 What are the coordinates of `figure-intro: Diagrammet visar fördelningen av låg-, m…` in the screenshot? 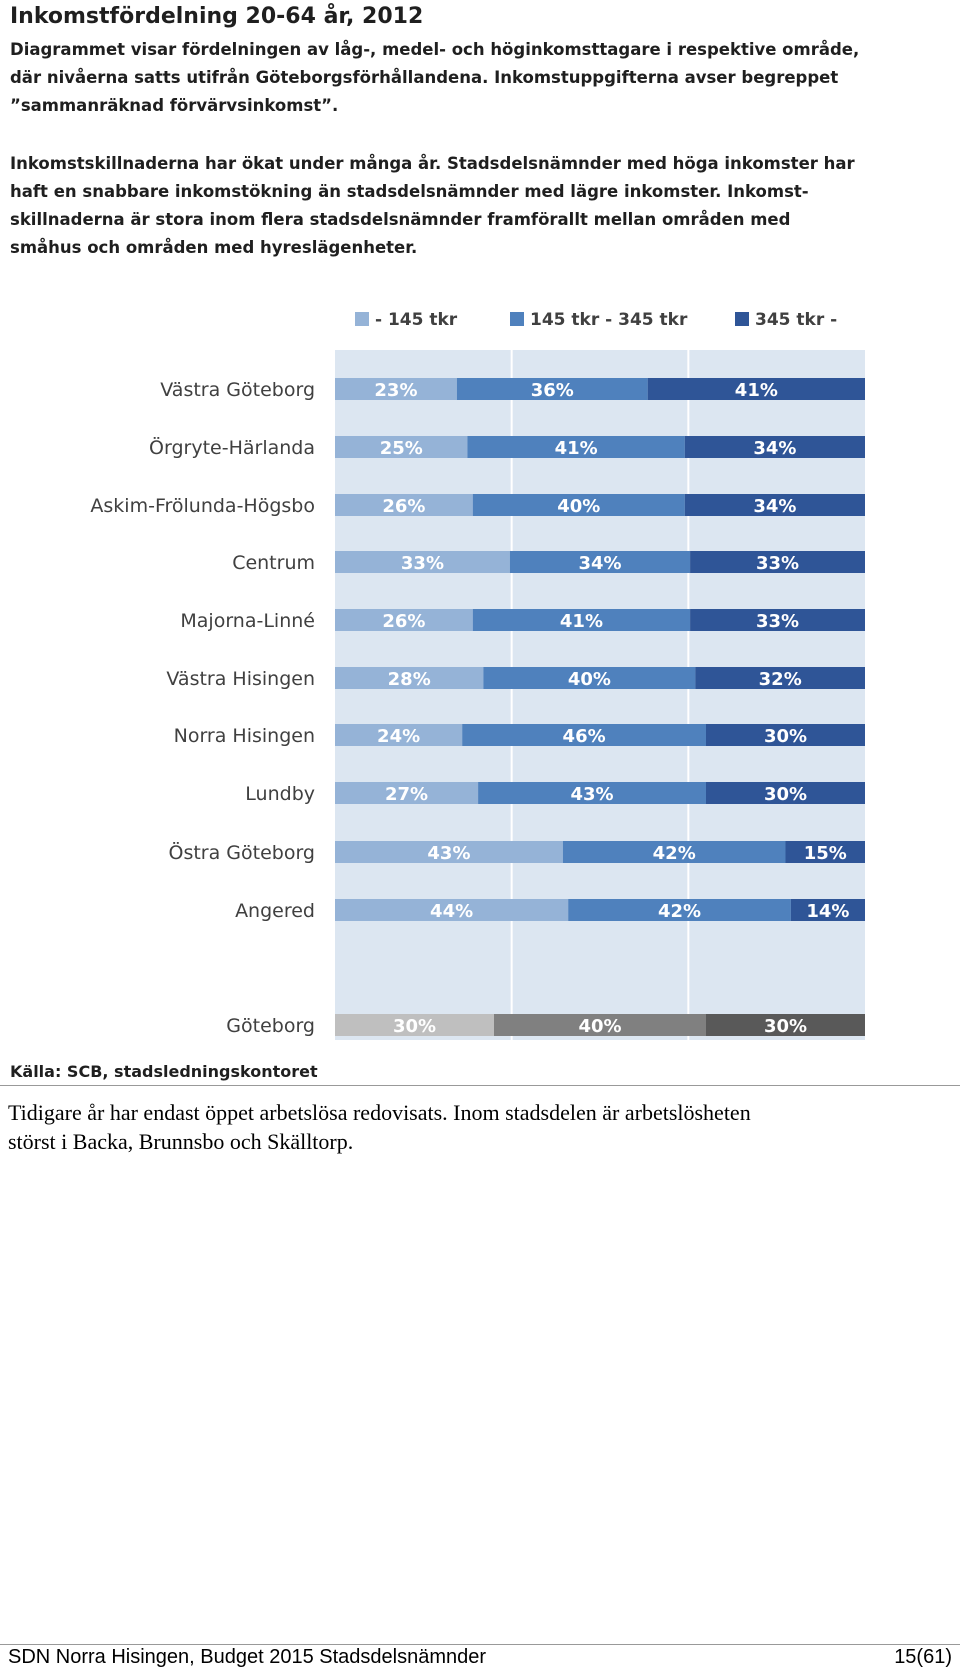 It's located at (440, 78).